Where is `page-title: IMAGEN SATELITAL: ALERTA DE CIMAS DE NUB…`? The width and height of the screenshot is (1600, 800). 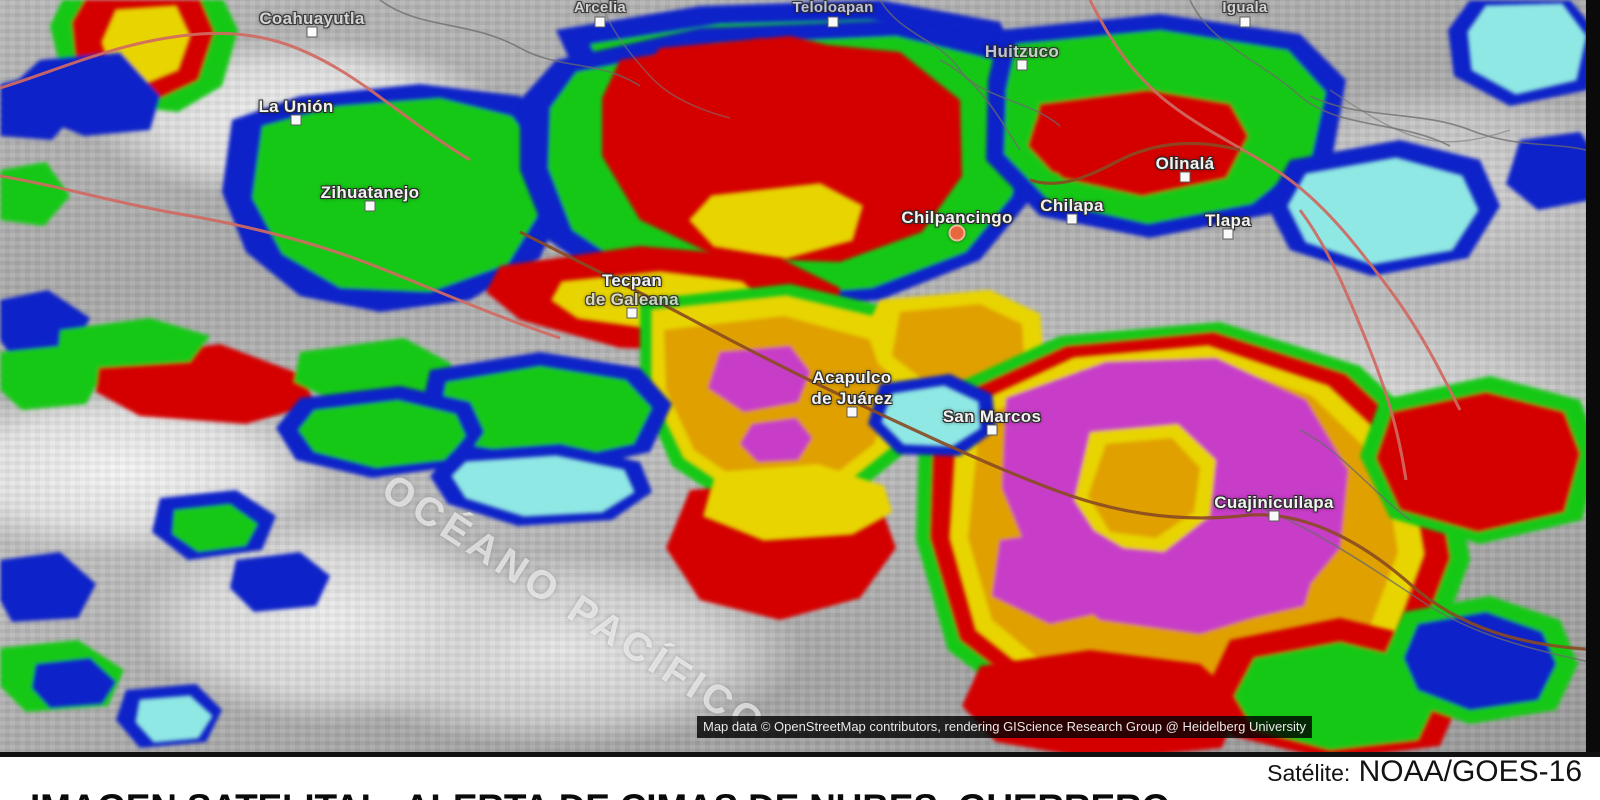
page-title: IMAGEN SATELITAL: ALERTA DE CIMAS DE NUB… is located at coordinates (600, 793).